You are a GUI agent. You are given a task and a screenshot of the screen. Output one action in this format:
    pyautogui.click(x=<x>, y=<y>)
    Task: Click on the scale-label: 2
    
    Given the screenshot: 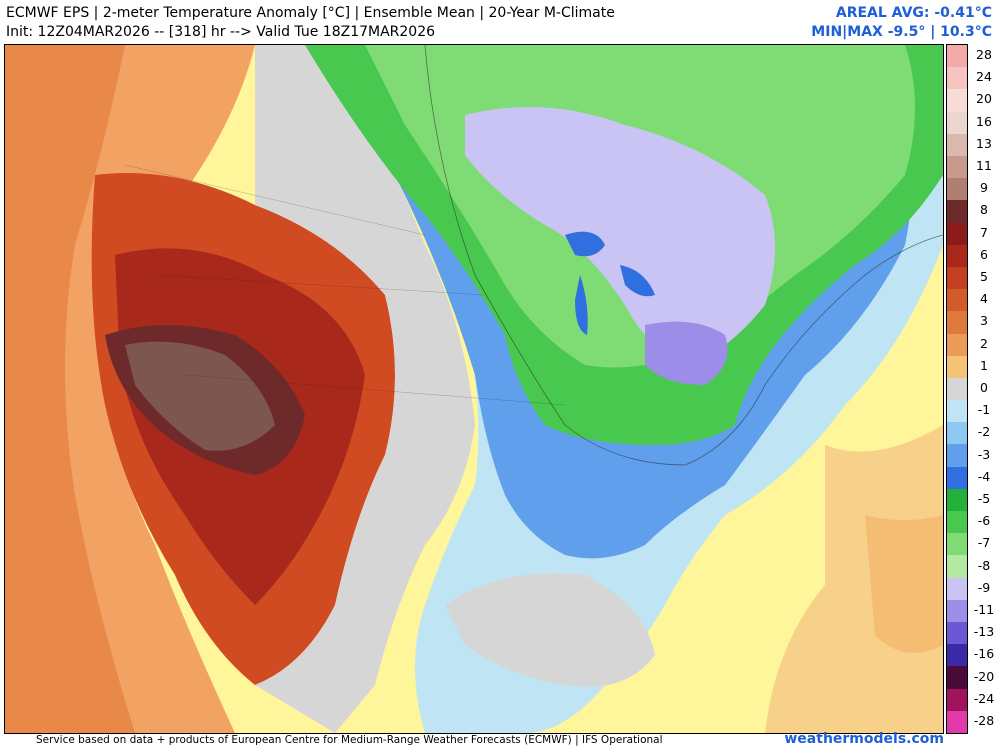 What is the action you would take?
    pyautogui.click(x=984, y=343)
    